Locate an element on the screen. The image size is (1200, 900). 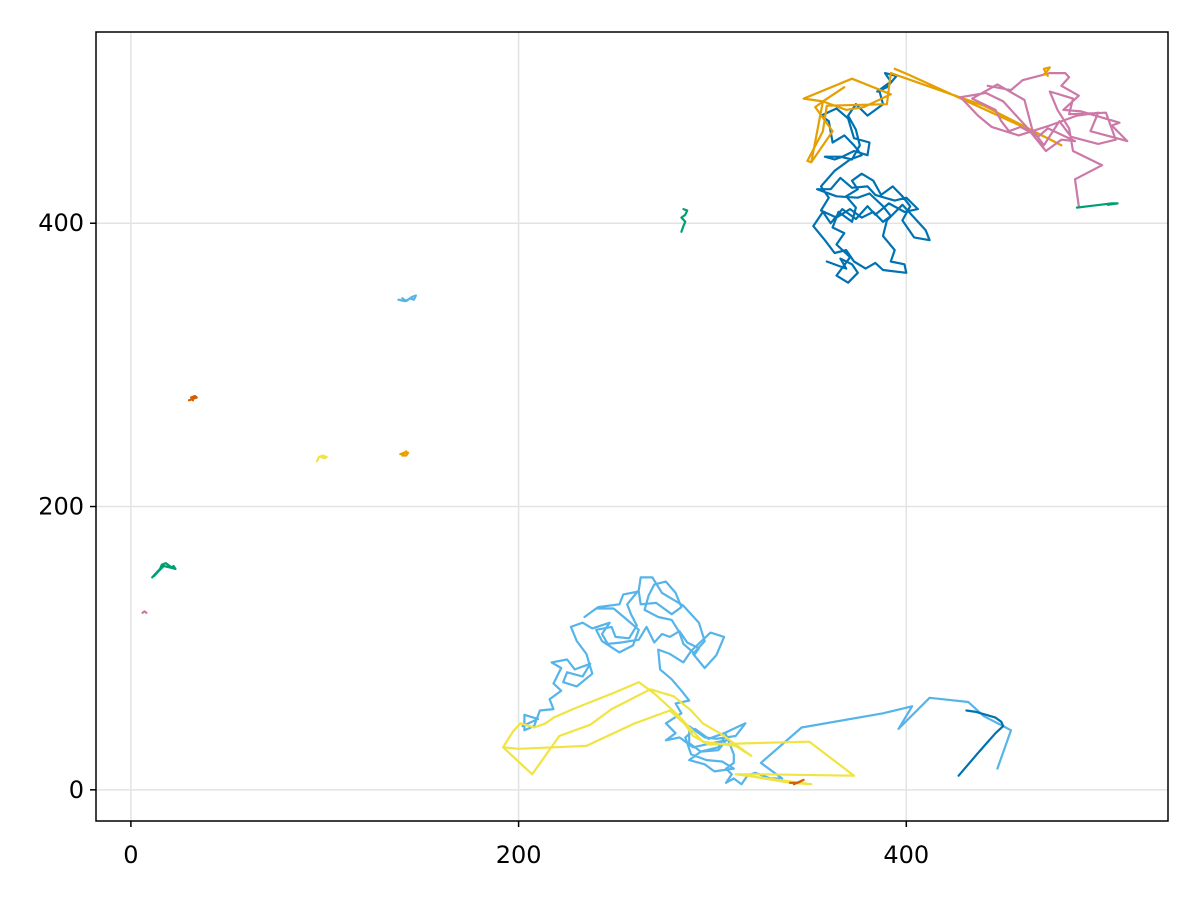
x-tick-label: 0 is located at coordinates (130, 855).